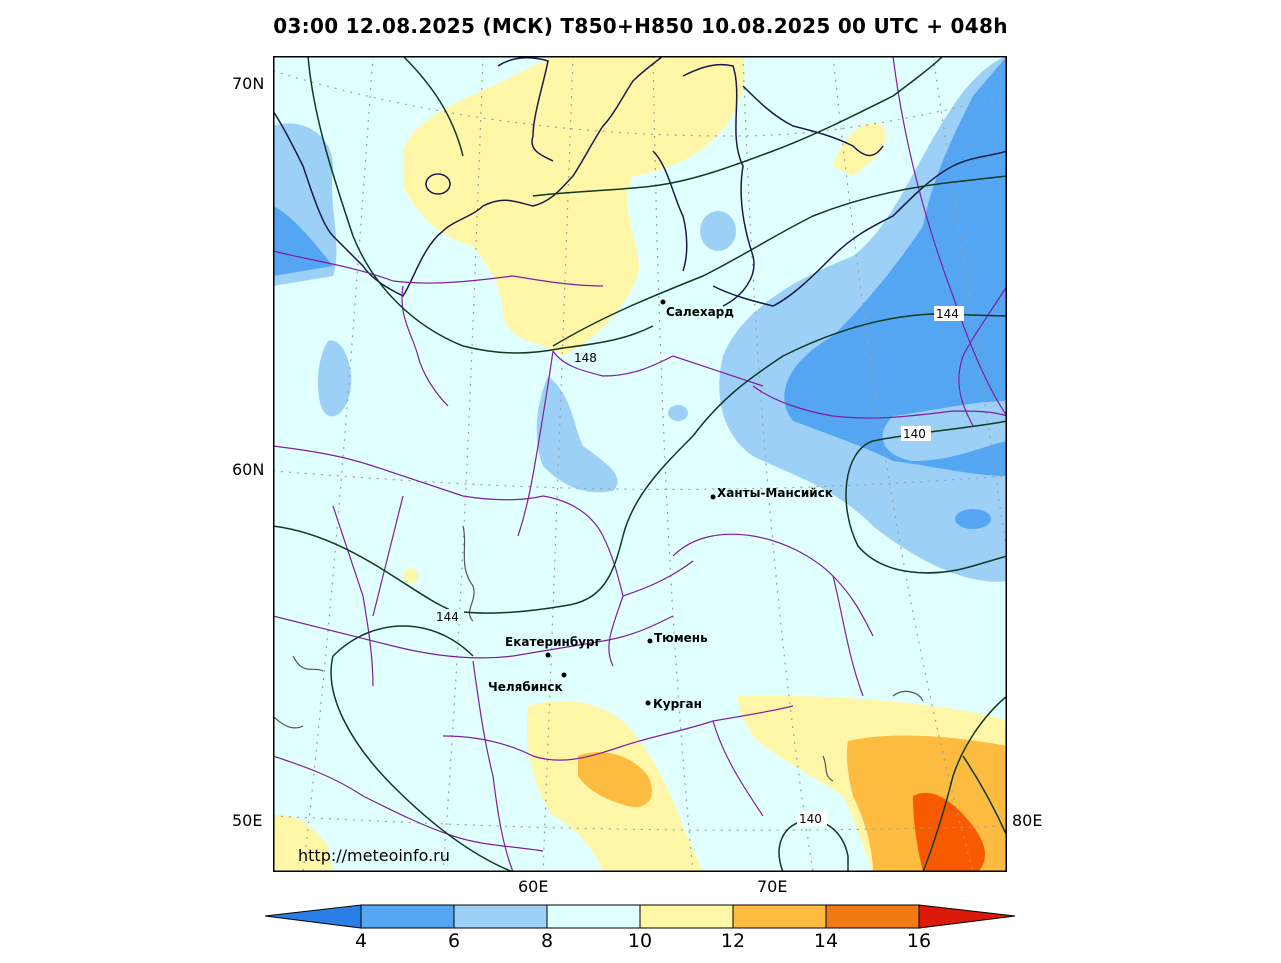  I want to click on colorbar, so click(640, 916).